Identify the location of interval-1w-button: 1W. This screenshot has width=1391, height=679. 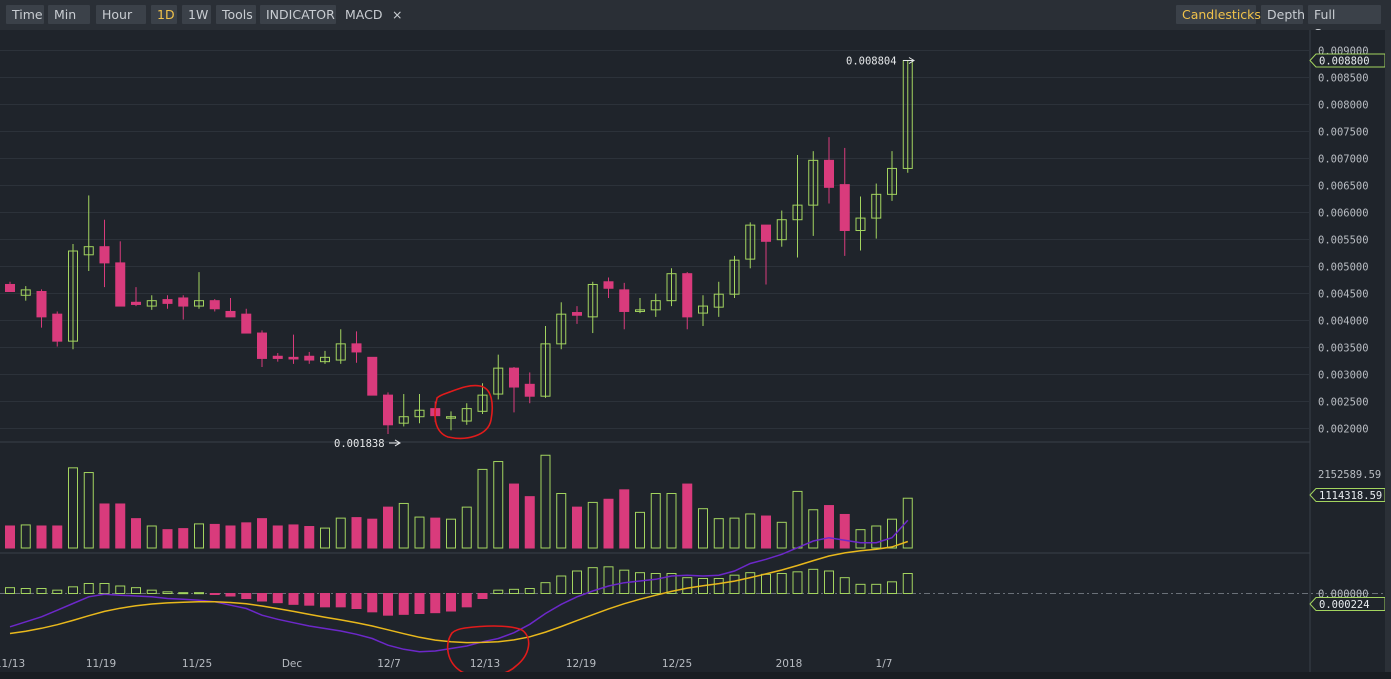
(196, 14).